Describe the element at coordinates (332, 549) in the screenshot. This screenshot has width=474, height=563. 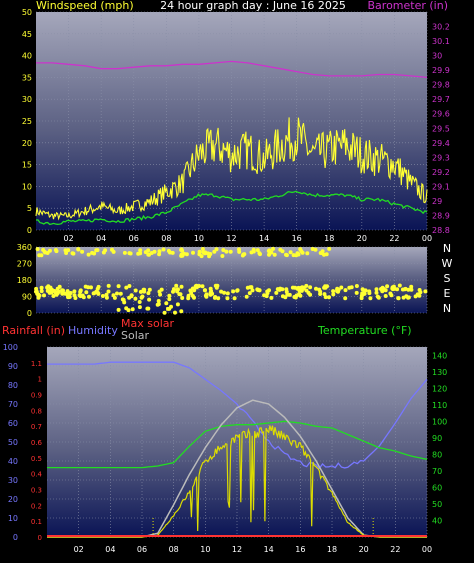
I see `env-x-tick-label: 18` at that location.